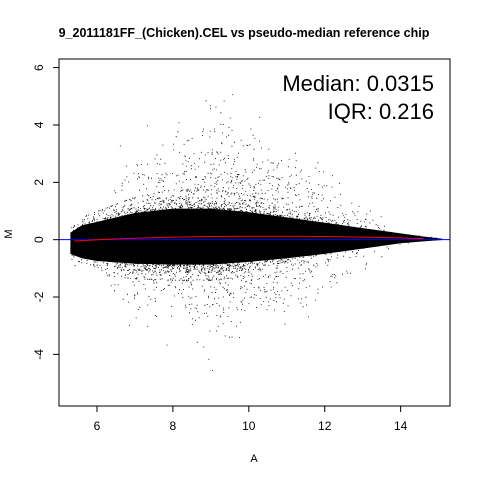 The height and width of the screenshot is (485, 480). I want to click on y-tick-label: 6, so click(39, 67).